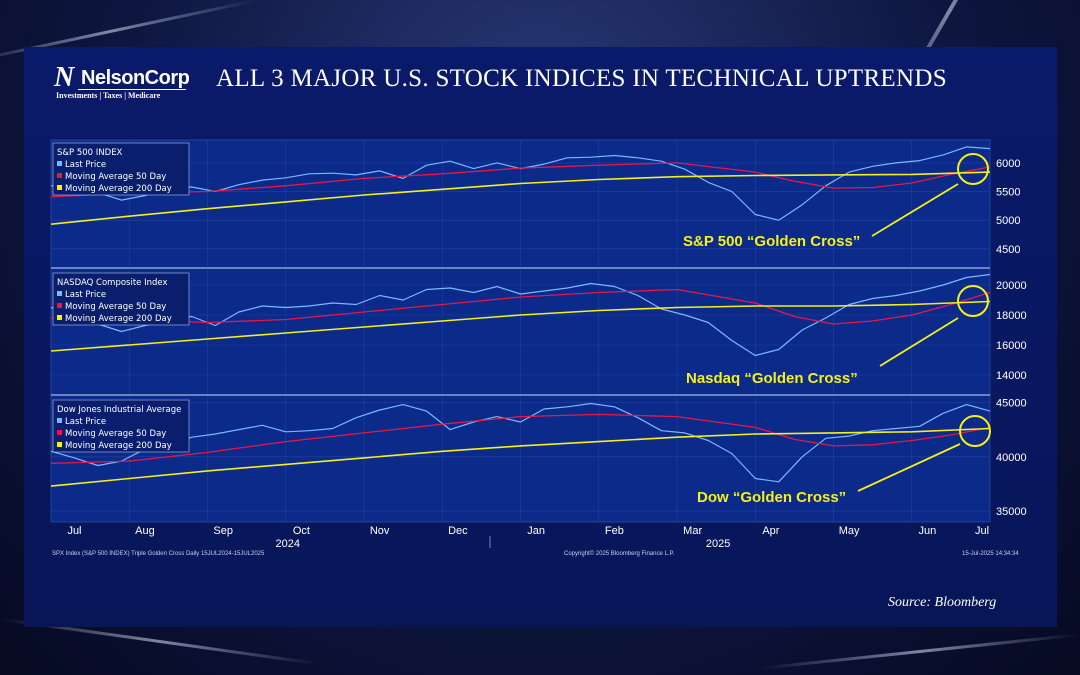 The height and width of the screenshot is (675, 1080). I want to click on legend-title: NASDAQ Composite Index, so click(112, 283).